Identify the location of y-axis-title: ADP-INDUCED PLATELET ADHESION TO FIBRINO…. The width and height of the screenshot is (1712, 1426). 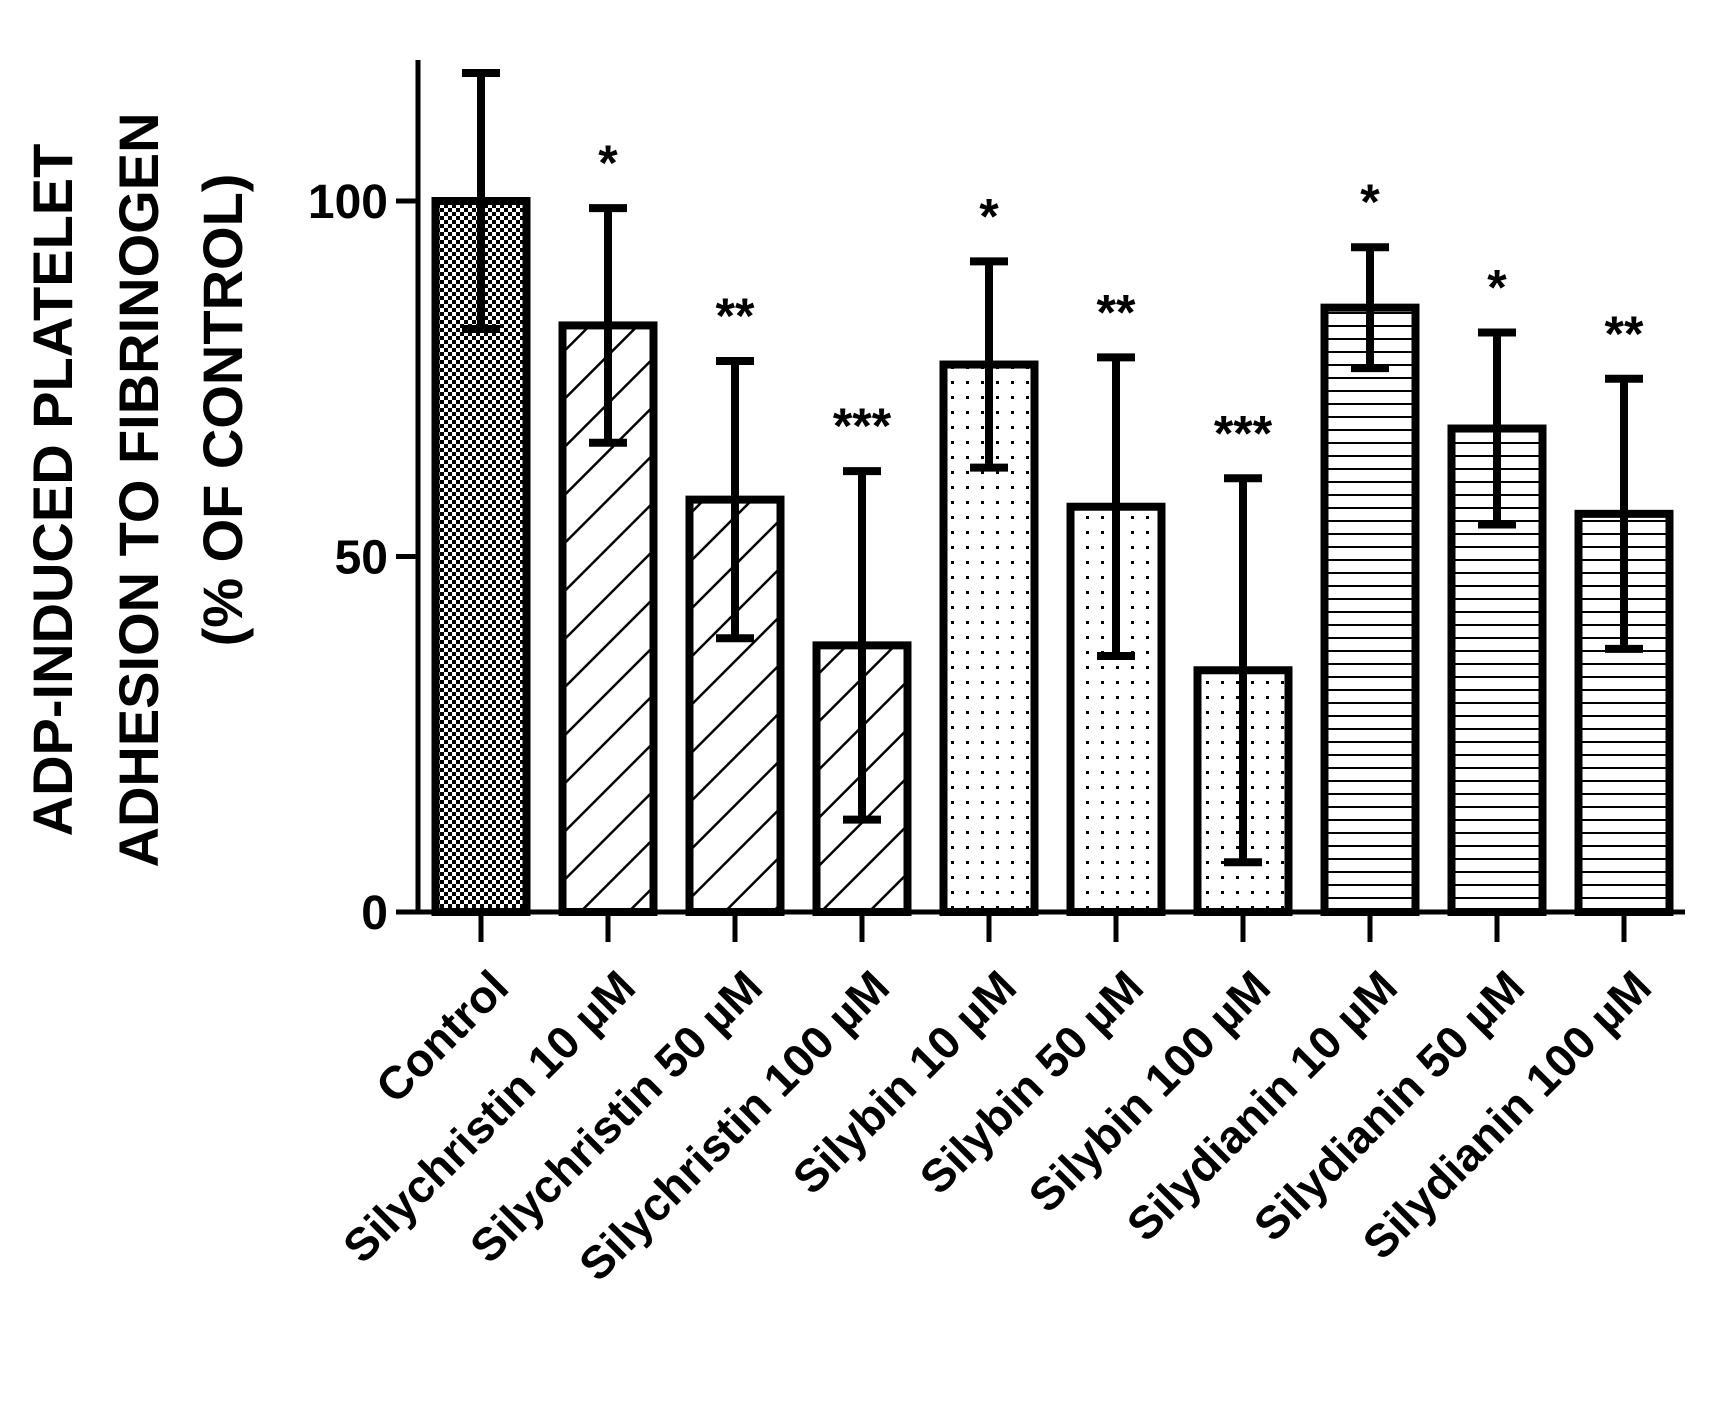
(137, 489).